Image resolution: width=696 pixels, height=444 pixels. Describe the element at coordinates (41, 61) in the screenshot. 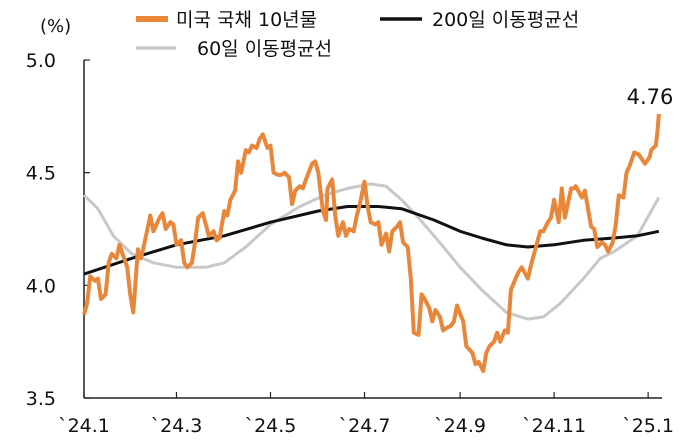

I see `y-tick-label: 5.0` at that location.